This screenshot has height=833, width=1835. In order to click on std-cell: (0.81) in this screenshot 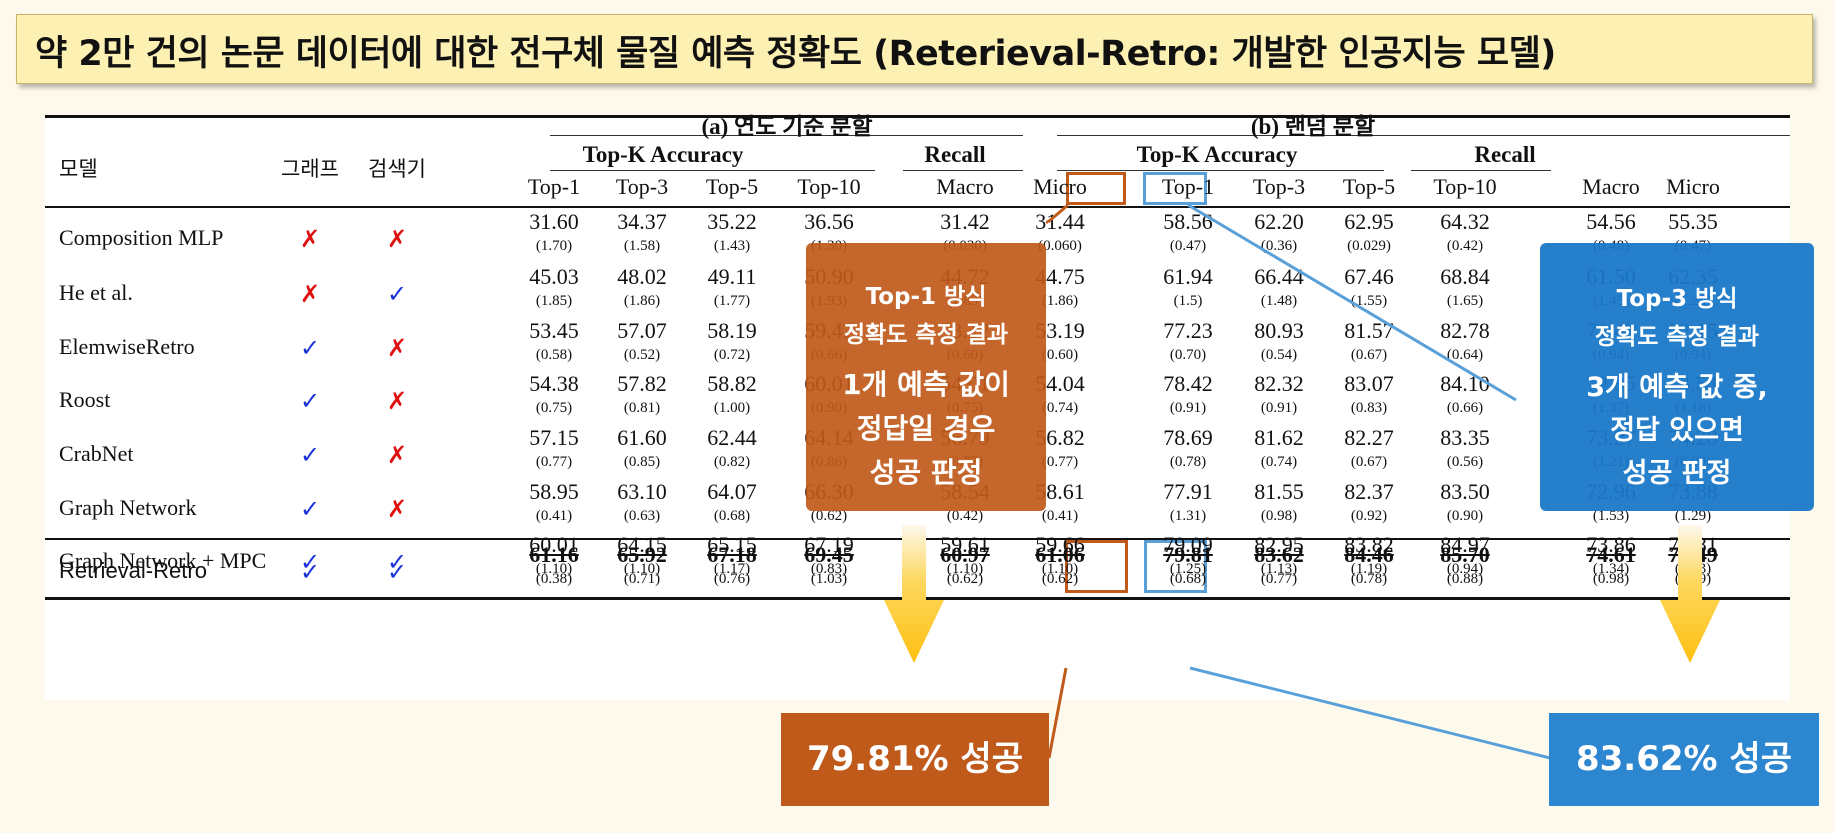, I will do `click(642, 408)`.